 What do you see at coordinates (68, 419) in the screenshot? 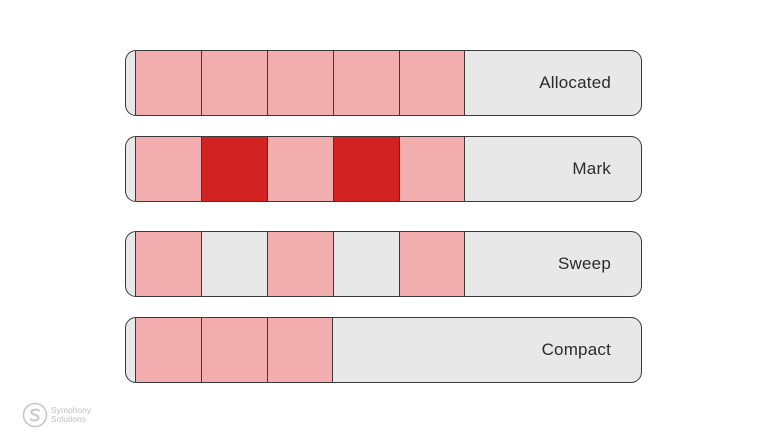
I see `logo-line-2: Solutions` at bounding box center [68, 419].